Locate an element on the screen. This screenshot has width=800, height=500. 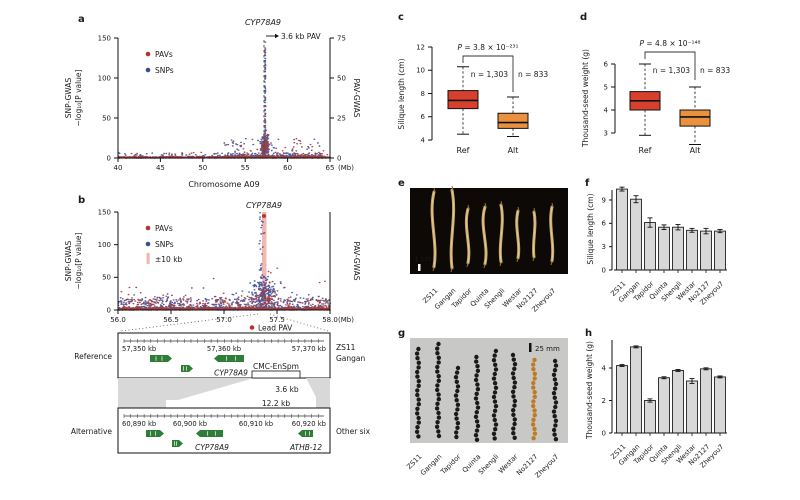
c-significance-bracket is located at coordinates (488, 73).